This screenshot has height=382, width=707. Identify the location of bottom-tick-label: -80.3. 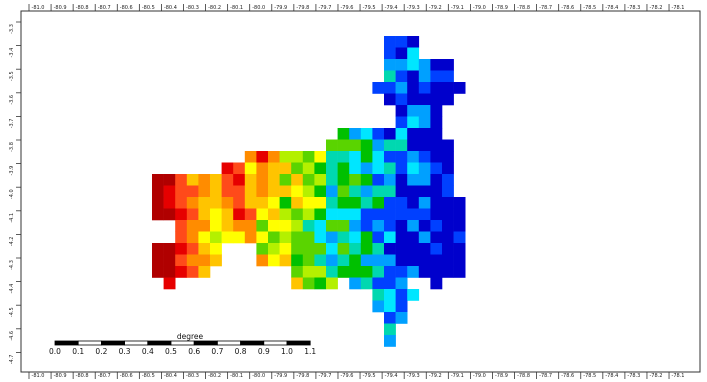
(192, 376).